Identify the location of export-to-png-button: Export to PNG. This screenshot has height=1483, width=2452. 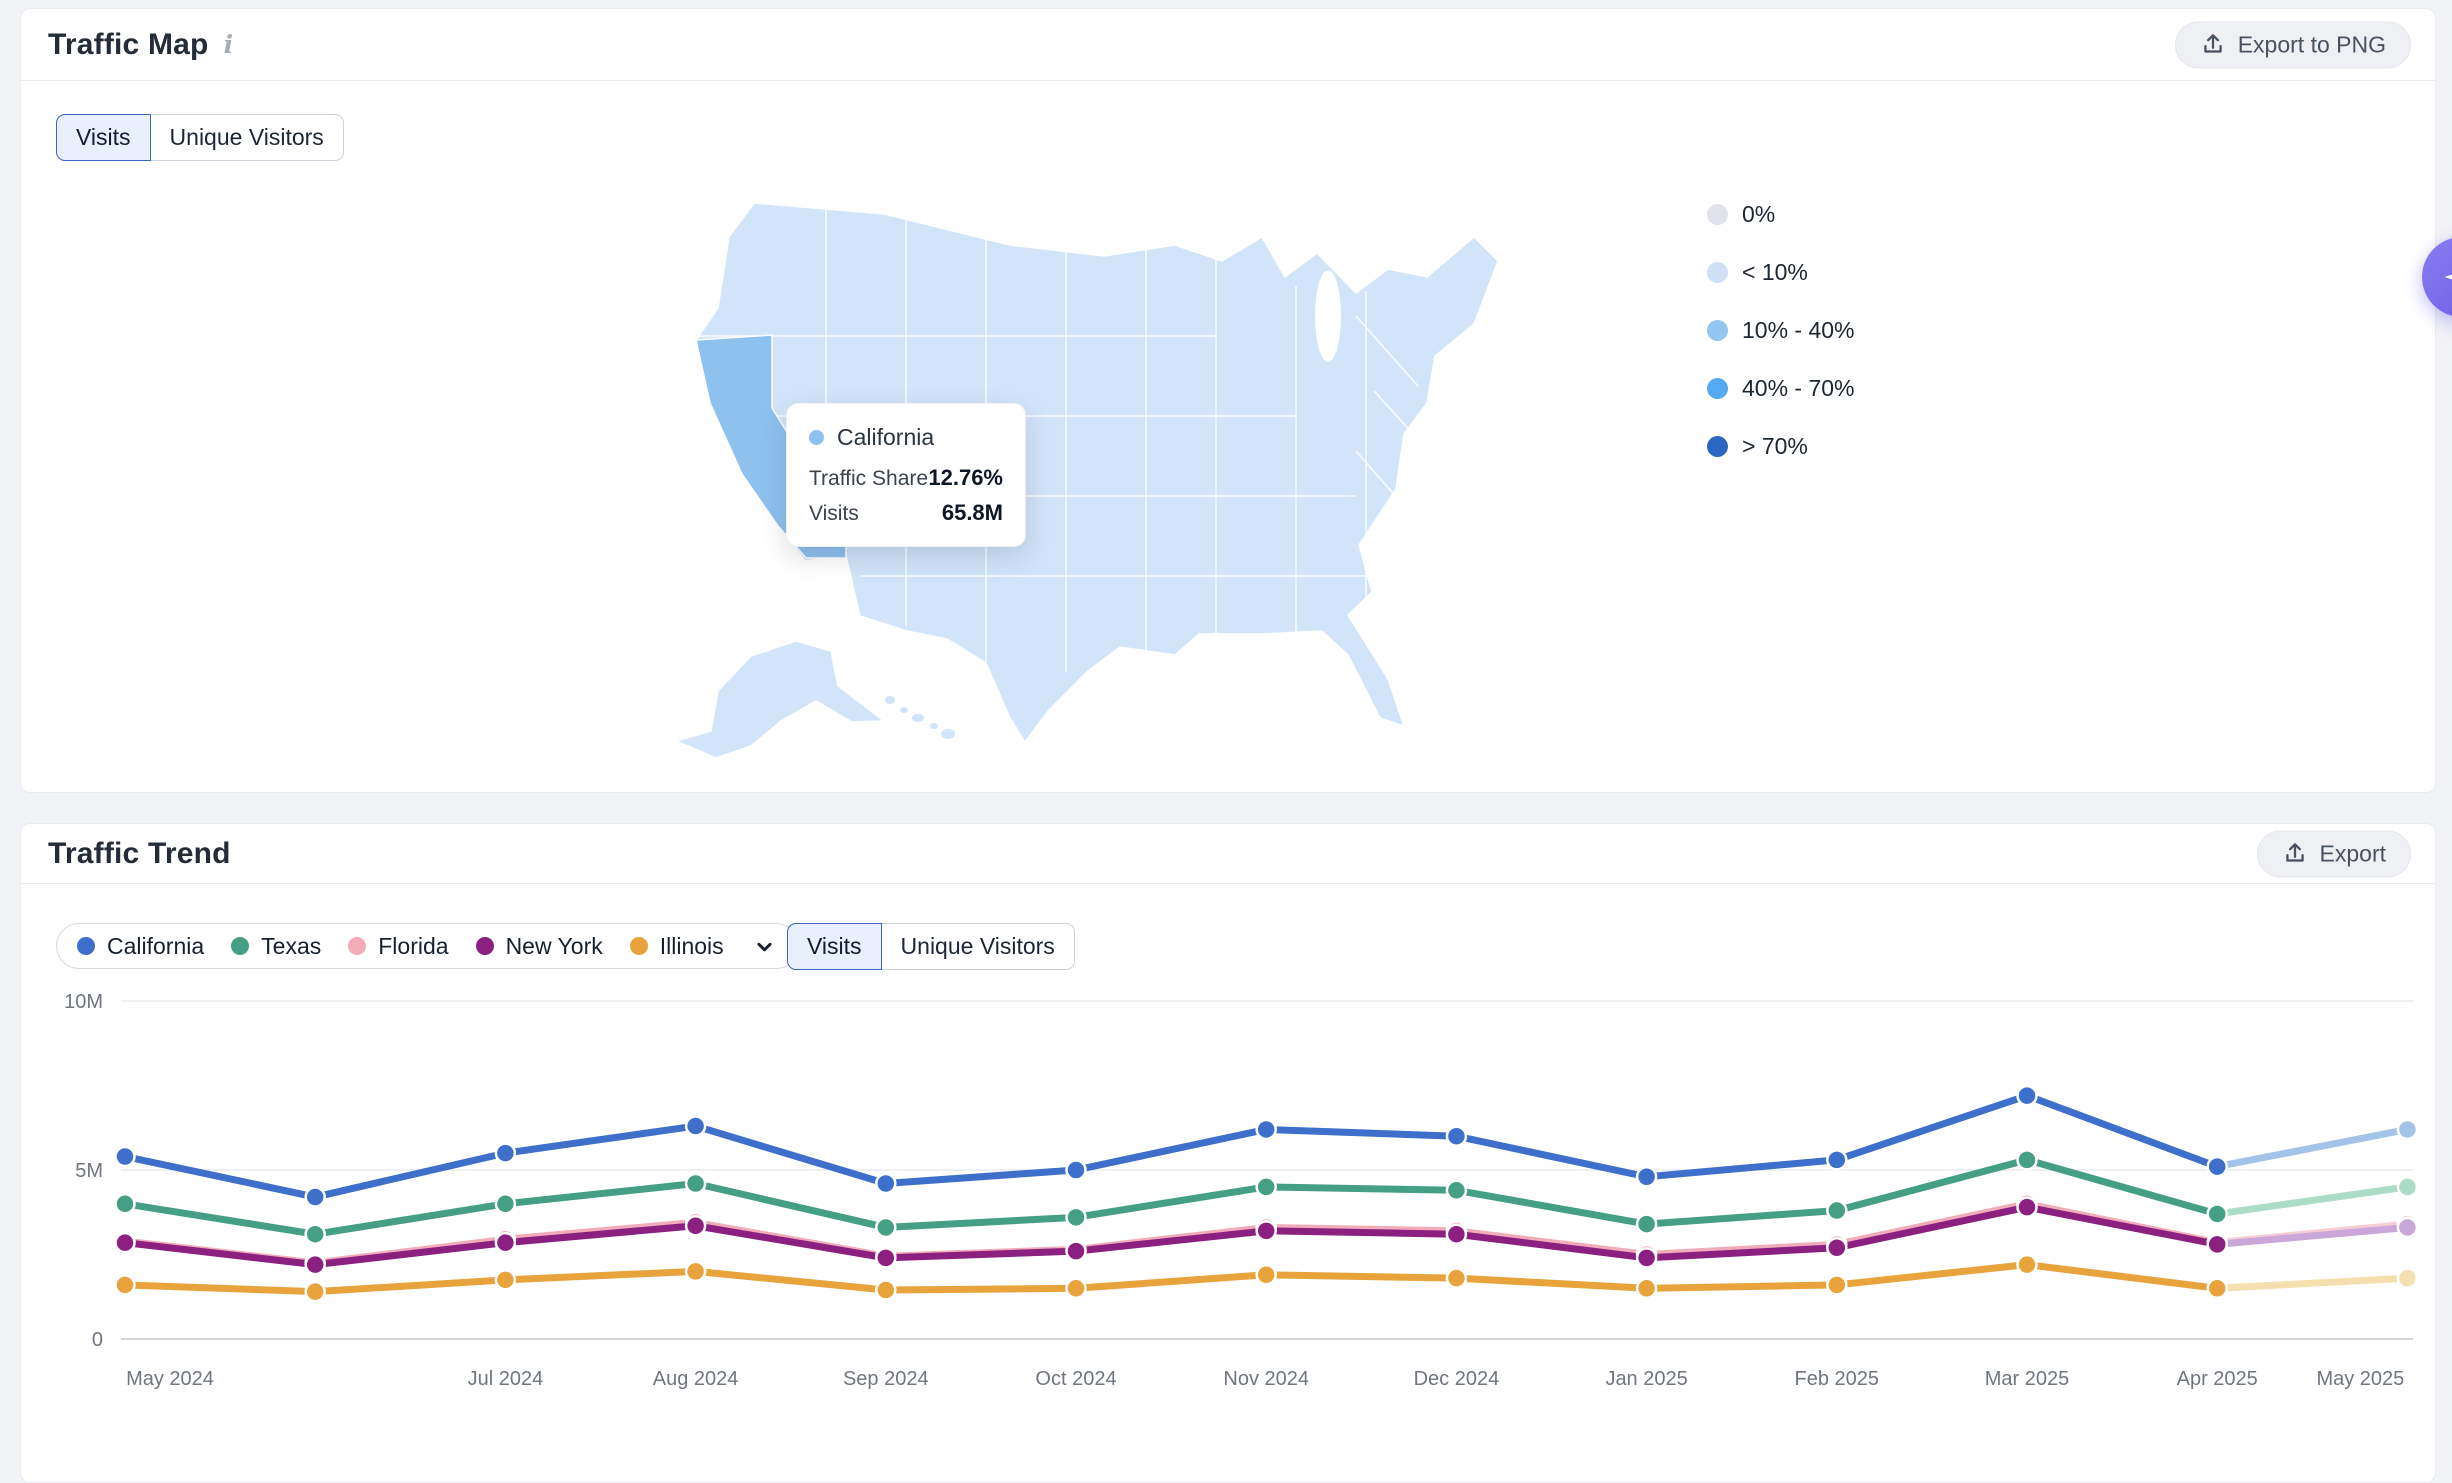
(2292, 44).